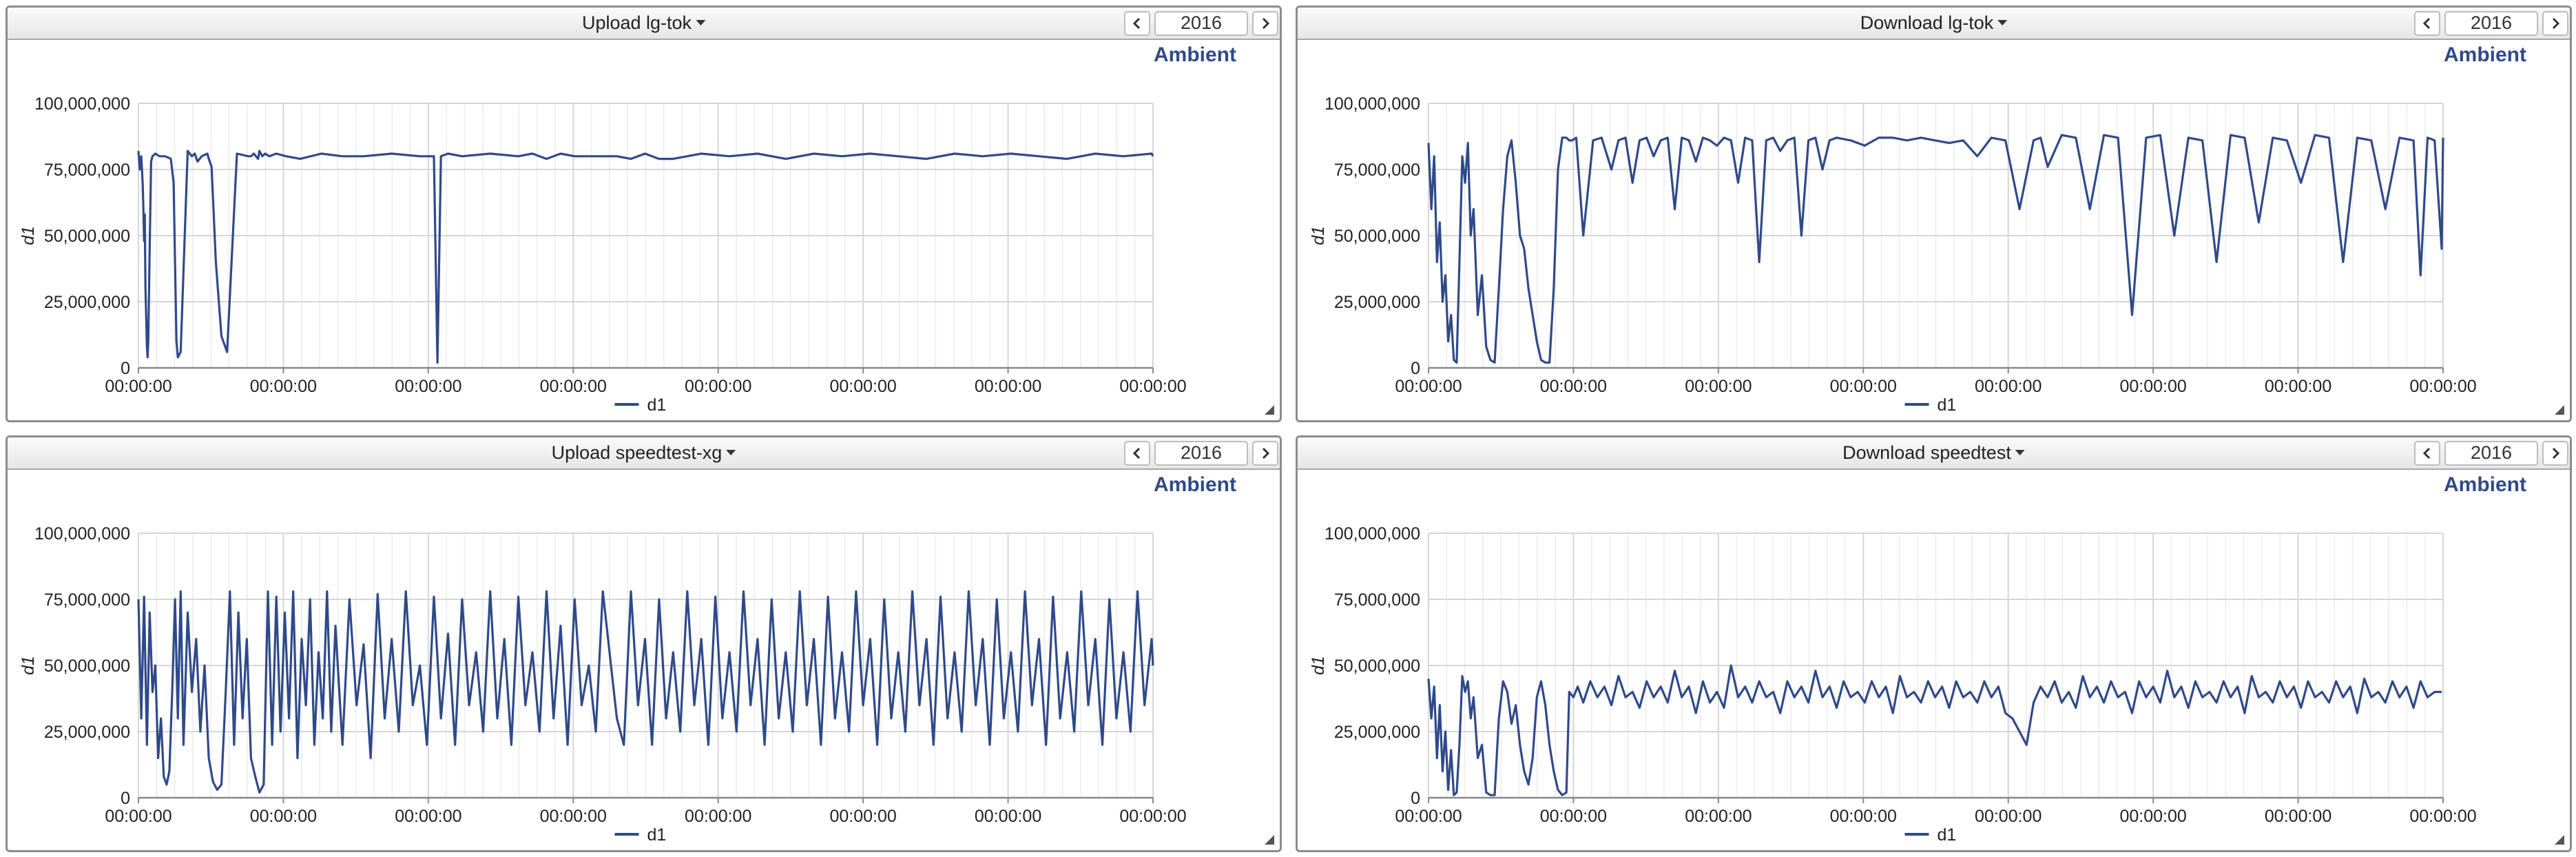  I want to click on panel-title-dropdown: Download lg-tok, so click(1934, 23).